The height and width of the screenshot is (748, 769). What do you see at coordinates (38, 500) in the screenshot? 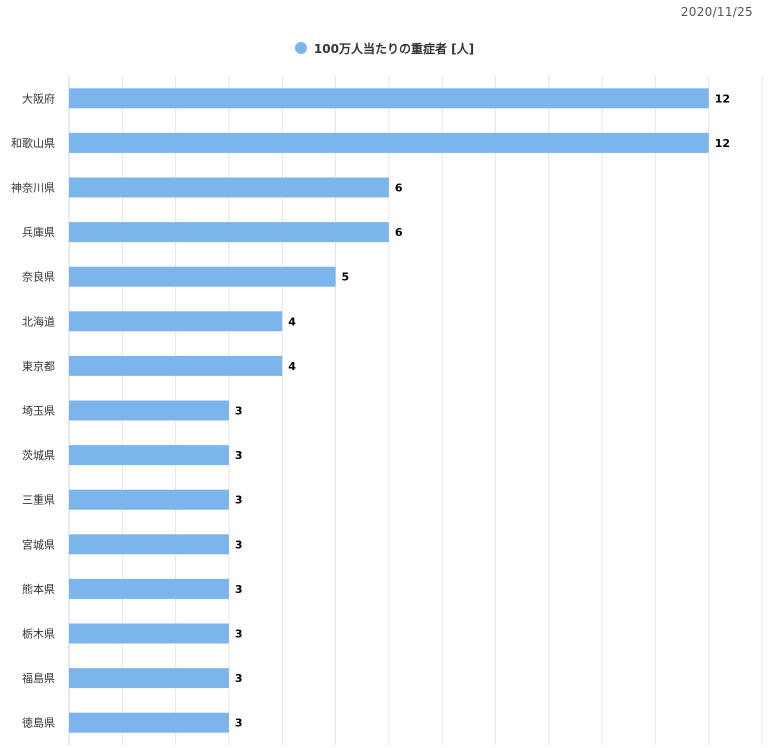
I see `category-label: 三重県` at bounding box center [38, 500].